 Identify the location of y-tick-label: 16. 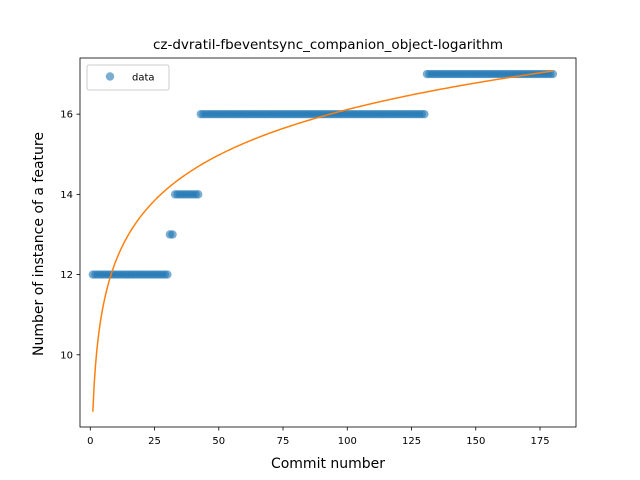
(66, 115).